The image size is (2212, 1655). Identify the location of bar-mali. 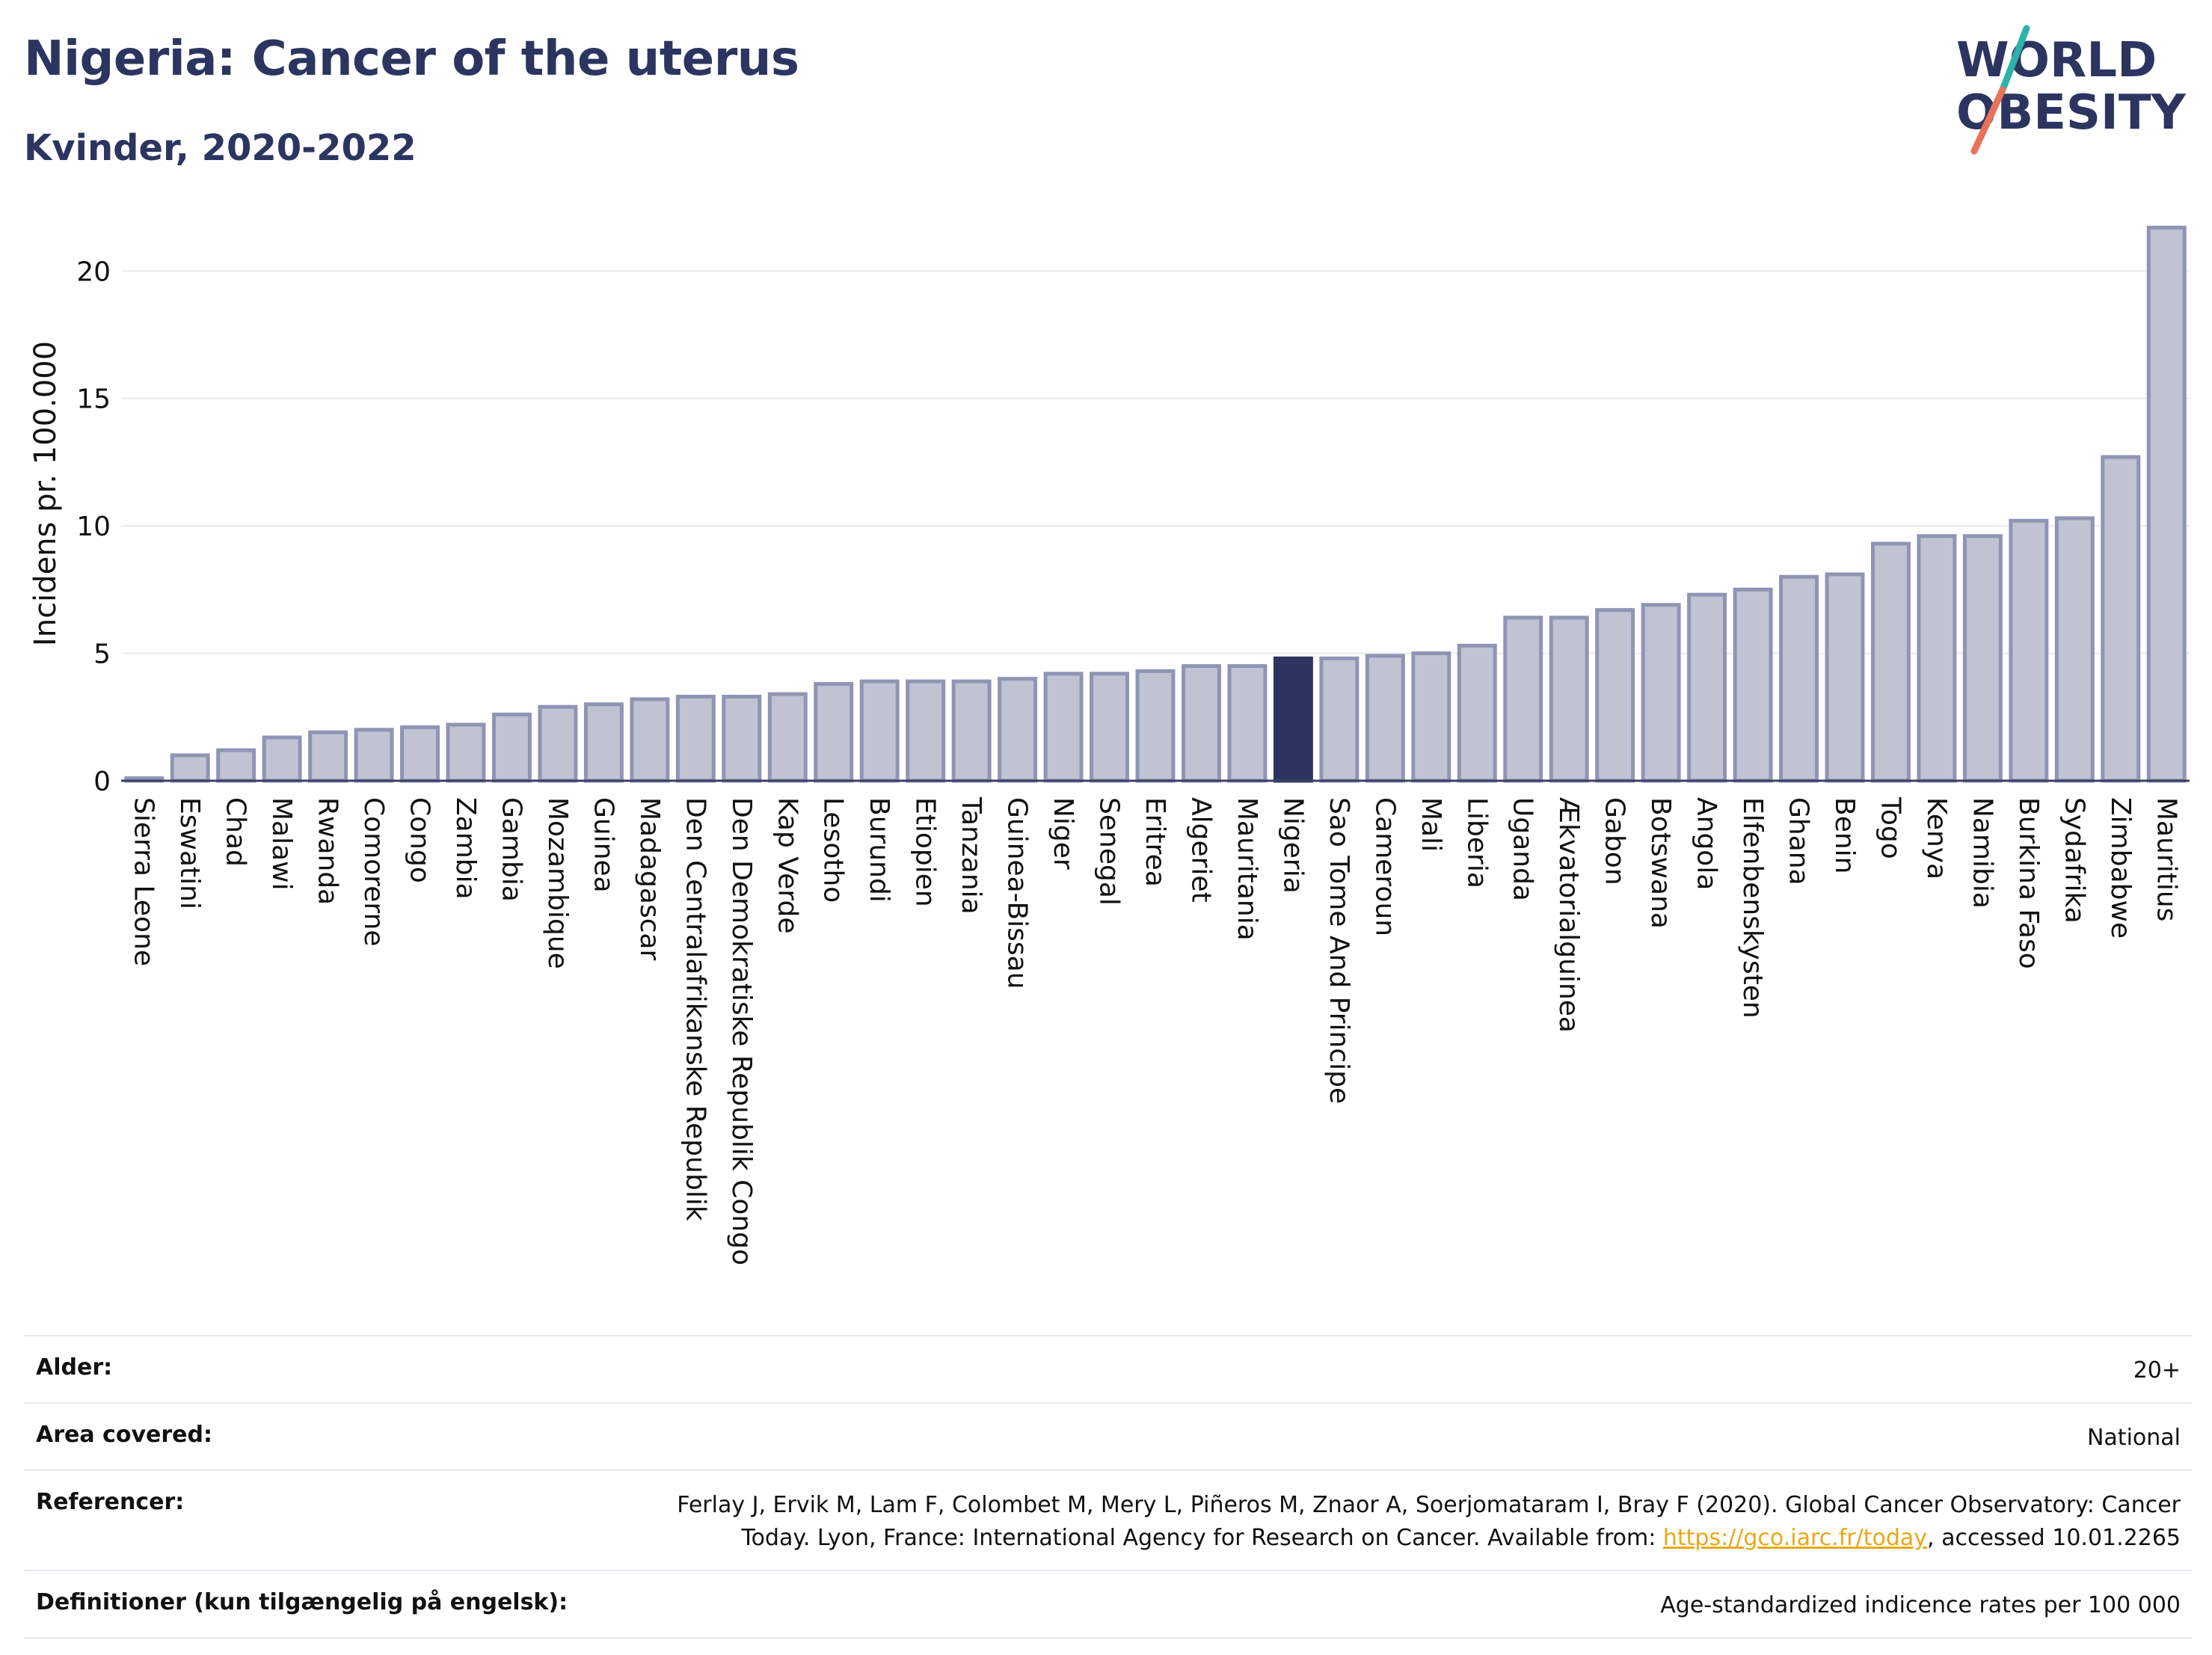
(1431, 717).